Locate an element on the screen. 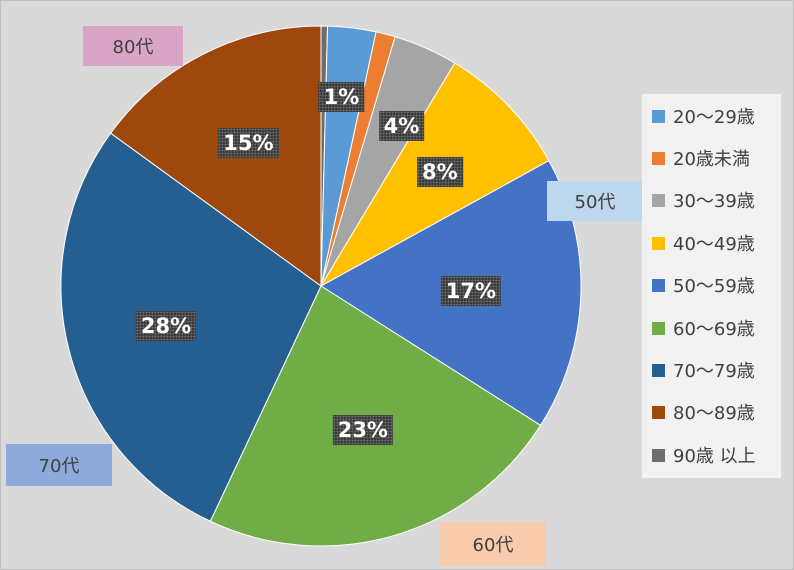  slice-data-label: 15% is located at coordinates (248, 143).